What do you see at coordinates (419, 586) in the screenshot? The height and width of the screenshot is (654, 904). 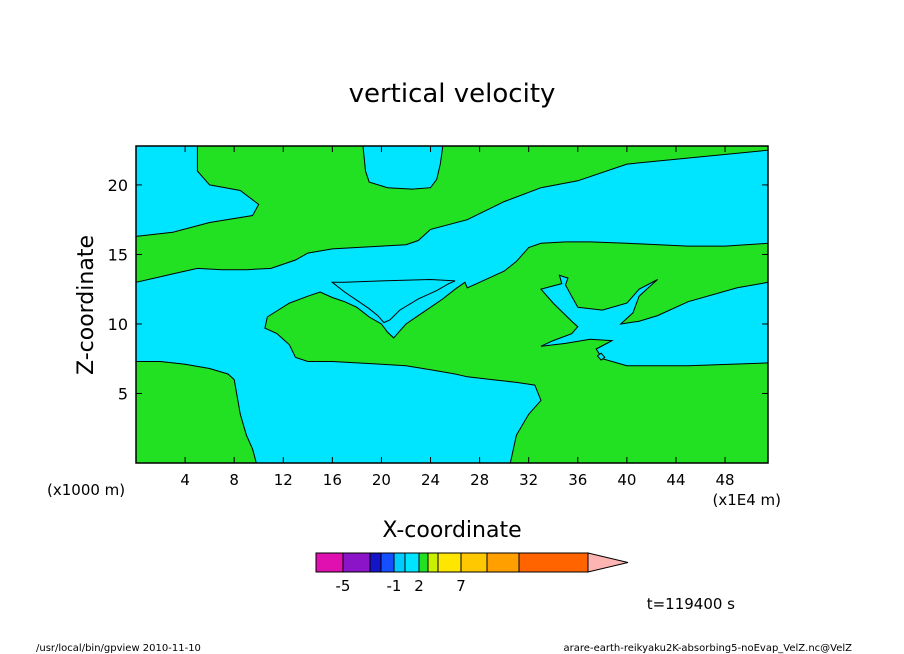 I see `colorbar-label: 2` at bounding box center [419, 586].